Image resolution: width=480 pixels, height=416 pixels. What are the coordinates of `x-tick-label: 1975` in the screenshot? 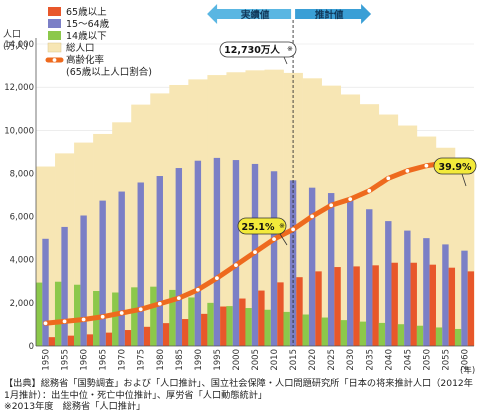 It's located at (142, 360).